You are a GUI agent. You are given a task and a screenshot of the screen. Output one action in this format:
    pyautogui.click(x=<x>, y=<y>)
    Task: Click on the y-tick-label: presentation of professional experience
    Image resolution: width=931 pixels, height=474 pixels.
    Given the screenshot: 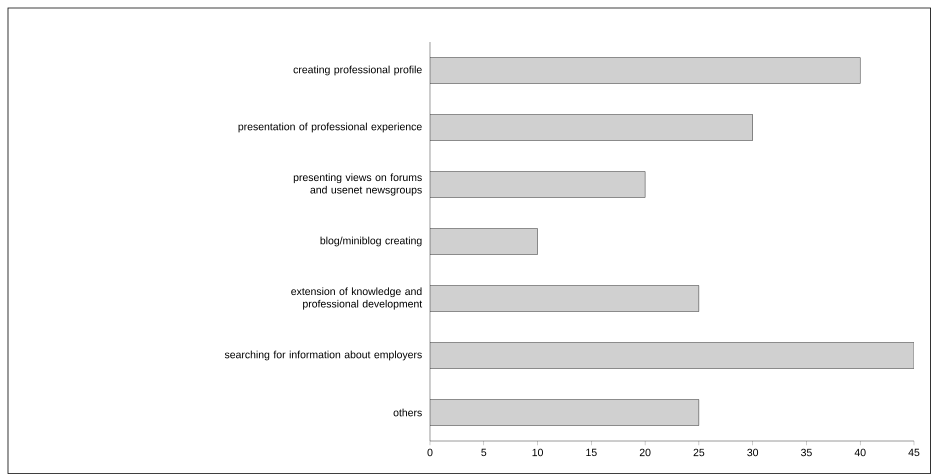 What is the action you would take?
    pyautogui.click(x=330, y=127)
    